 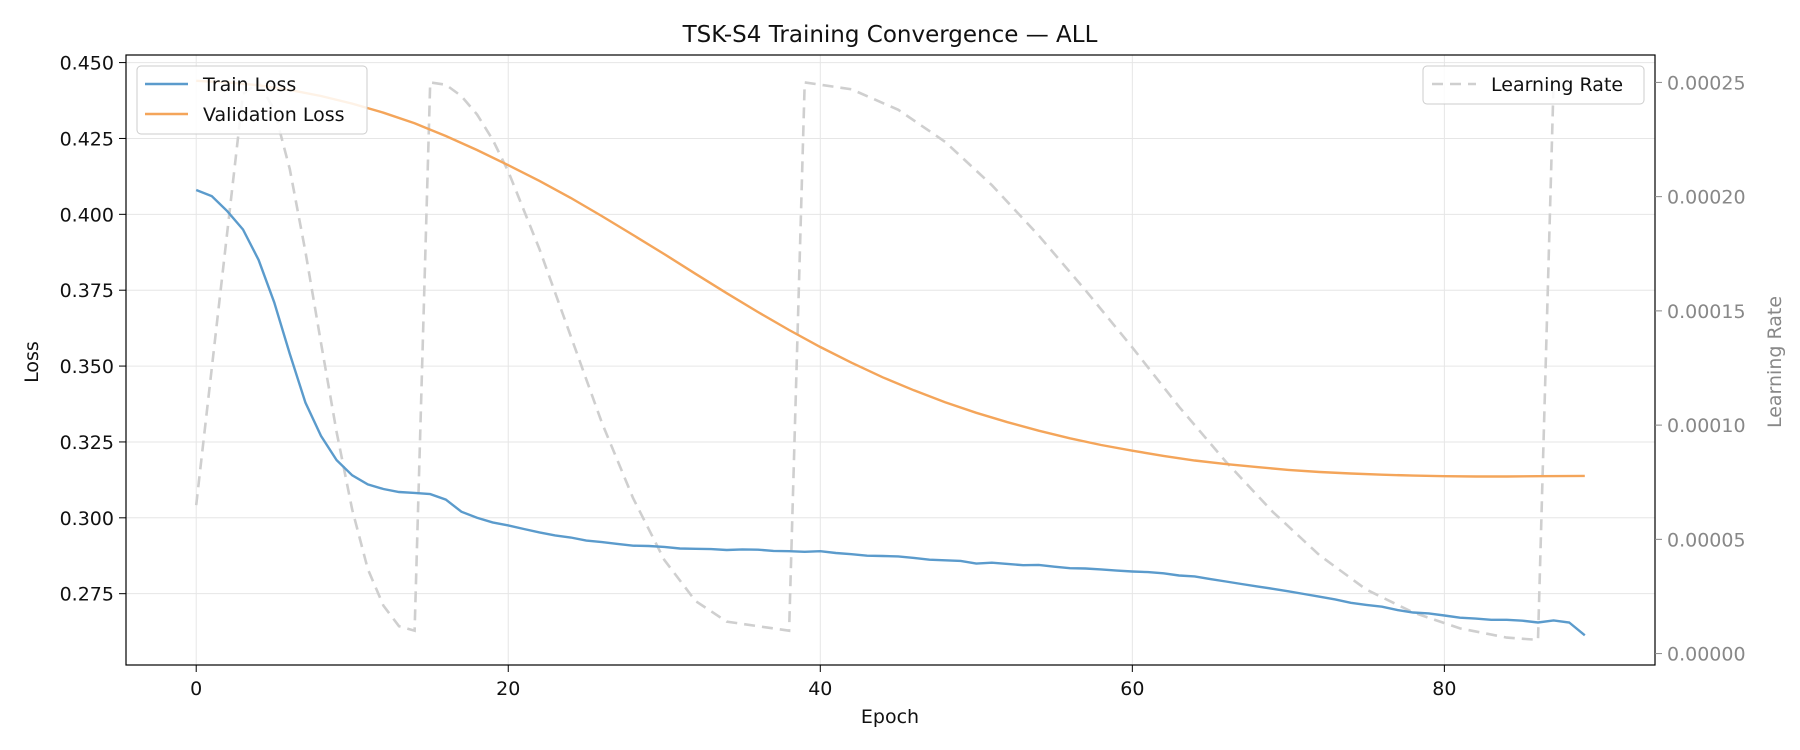 I want to click on y-tick-label: 0.425, so click(x=87, y=139).